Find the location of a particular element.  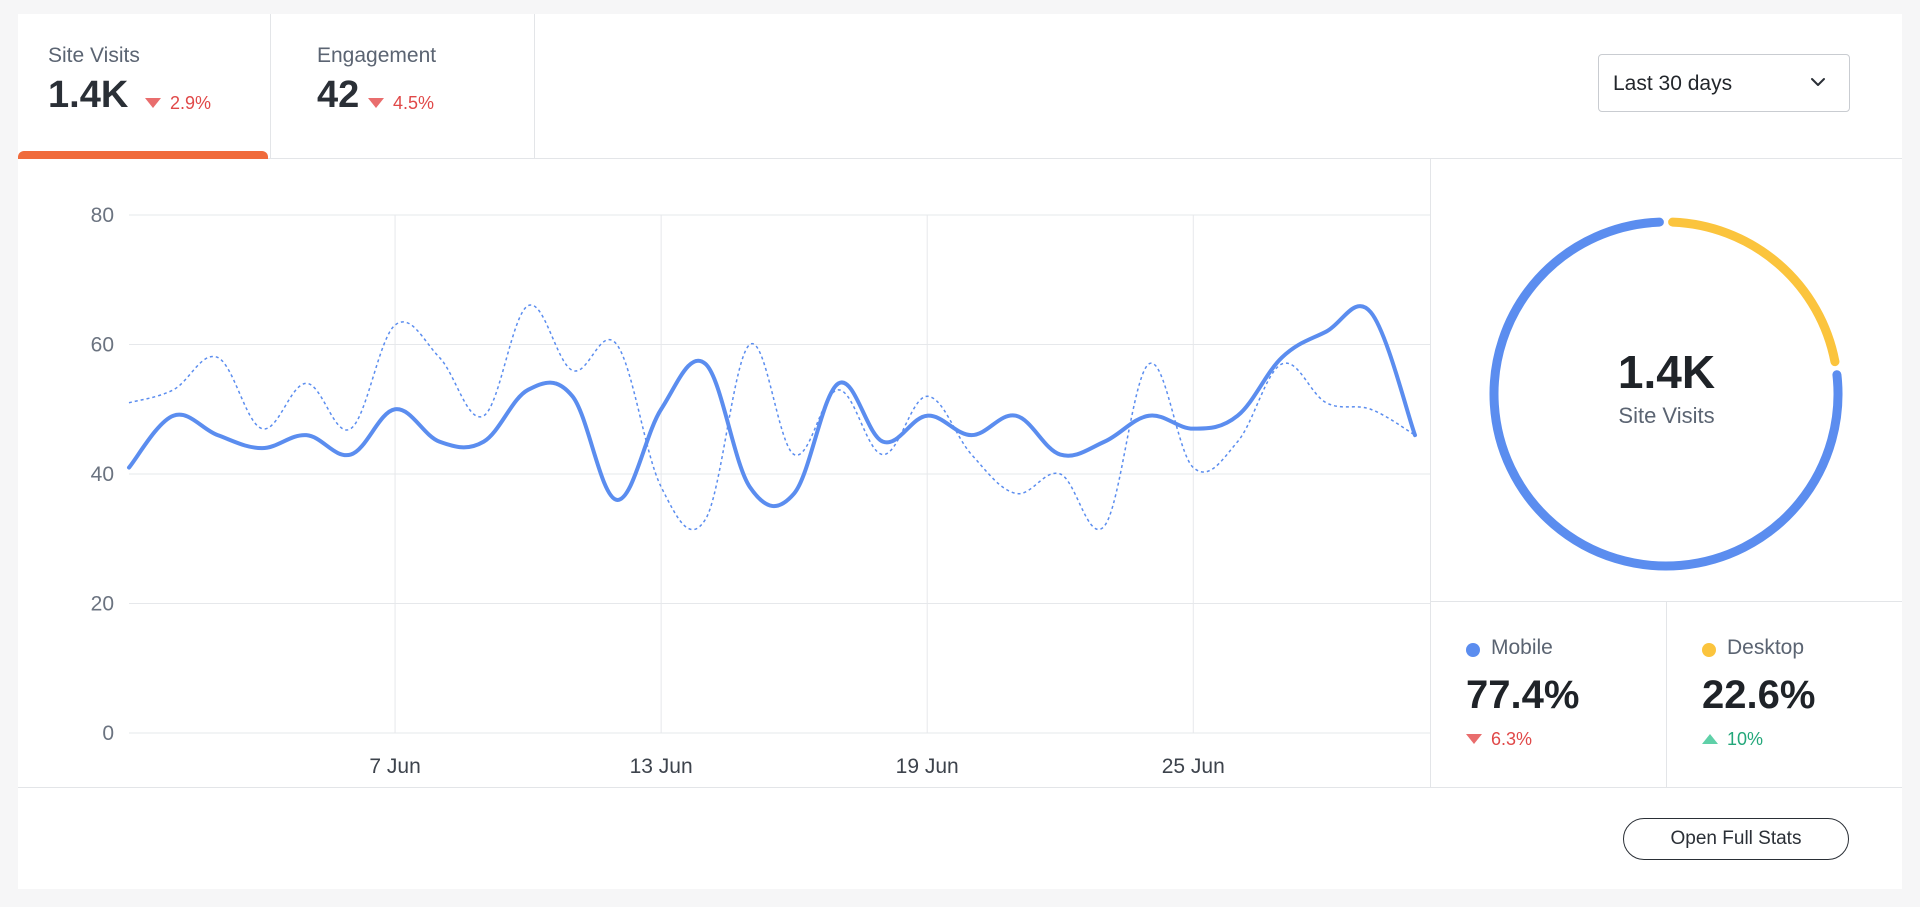

tab-delta: 2.9% is located at coordinates (178, 103).